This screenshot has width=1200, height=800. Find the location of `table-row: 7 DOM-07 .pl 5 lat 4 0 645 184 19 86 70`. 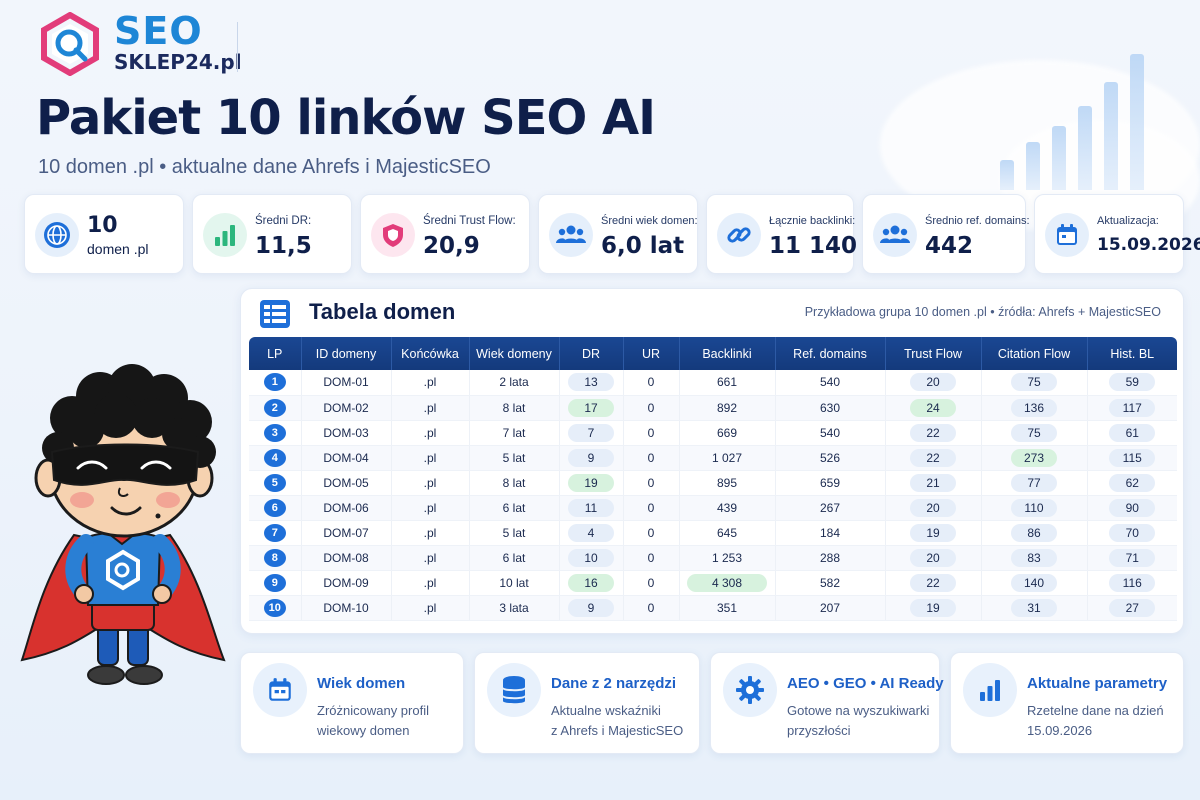

table-row: 7 DOM-07 .pl 5 lat 4 0 645 184 19 86 70 is located at coordinates (713, 533).